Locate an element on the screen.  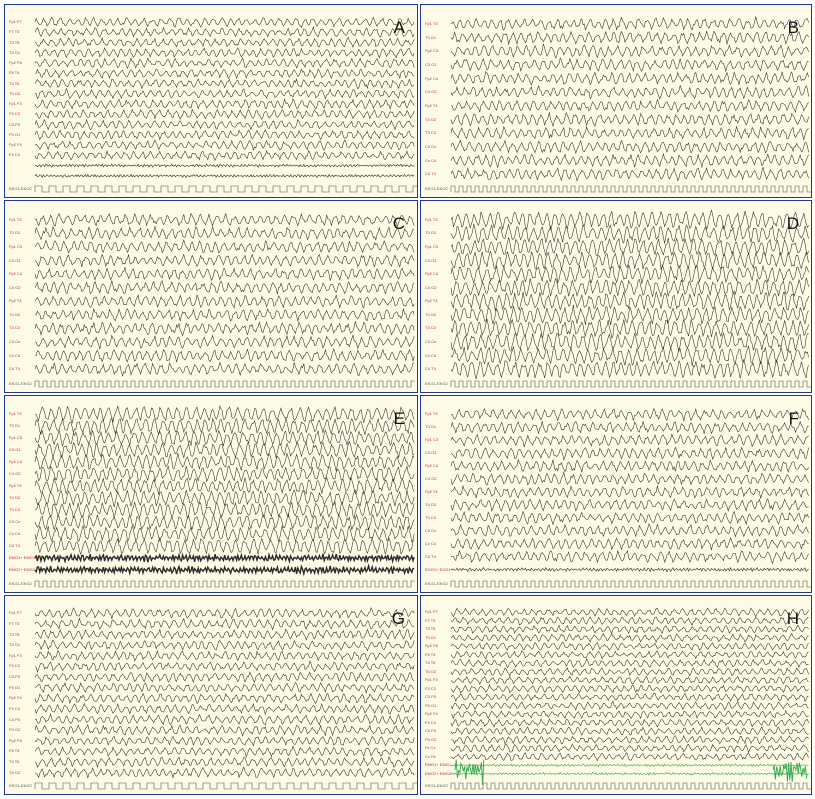
channel-label: P4 O2 is located at coordinates (15, 730).